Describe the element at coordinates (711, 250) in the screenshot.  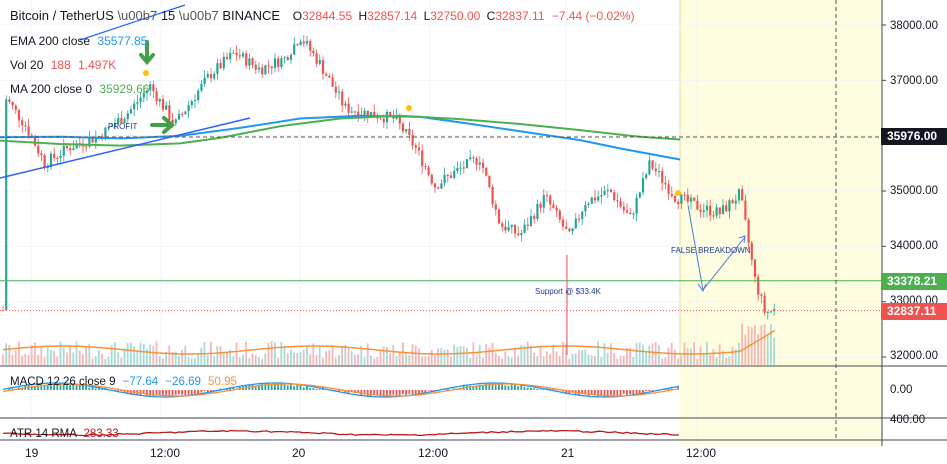
I see `false-breakdown-annotation: FALSE BREAKDOWN` at that location.